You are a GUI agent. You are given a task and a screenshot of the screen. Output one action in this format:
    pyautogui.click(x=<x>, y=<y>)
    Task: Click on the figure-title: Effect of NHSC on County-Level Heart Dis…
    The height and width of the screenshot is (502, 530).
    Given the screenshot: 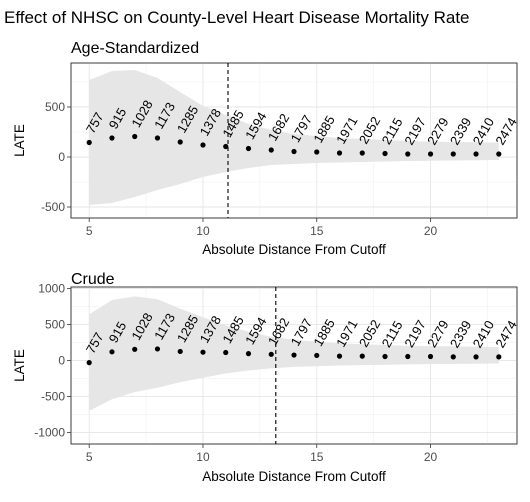 What is the action you would take?
    pyautogui.click(x=237, y=17)
    